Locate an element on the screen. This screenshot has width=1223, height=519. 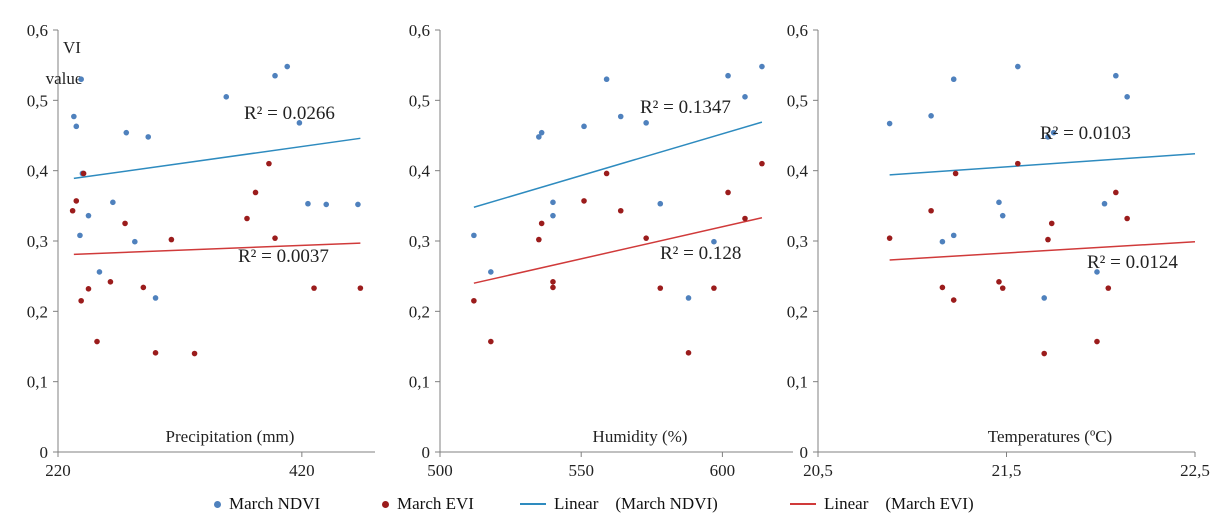
panel-2-y-tick-label: 0,6 is located at coordinates (419, 30).